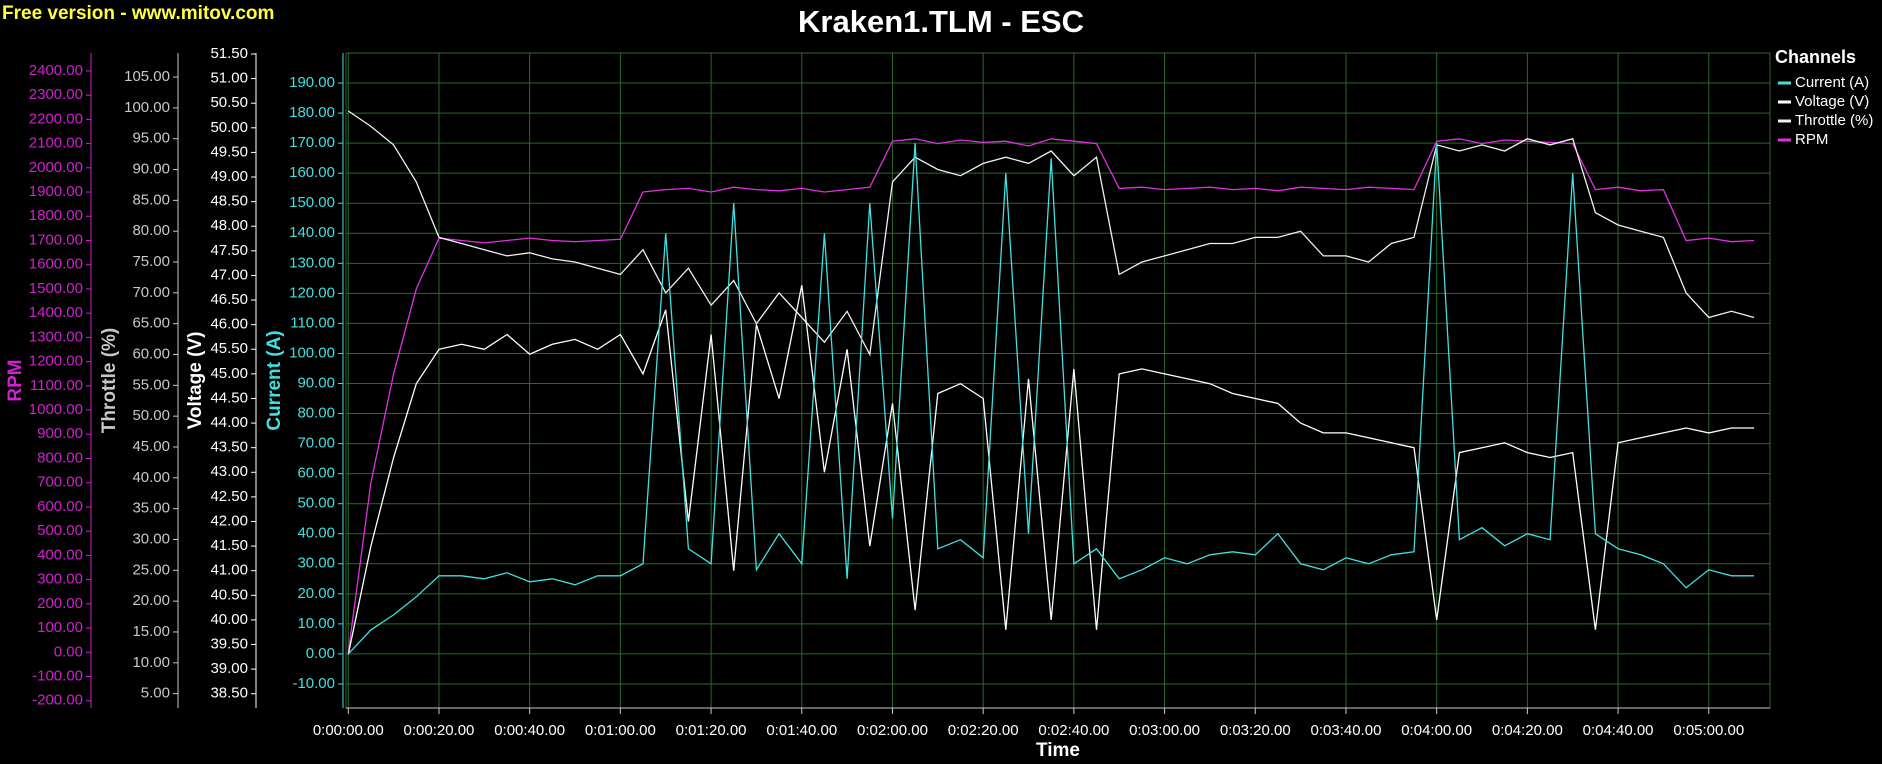  What do you see at coordinates (1073, 730) in the screenshot?
I see `x-tick-label: 0:02:40.00` at bounding box center [1073, 730].